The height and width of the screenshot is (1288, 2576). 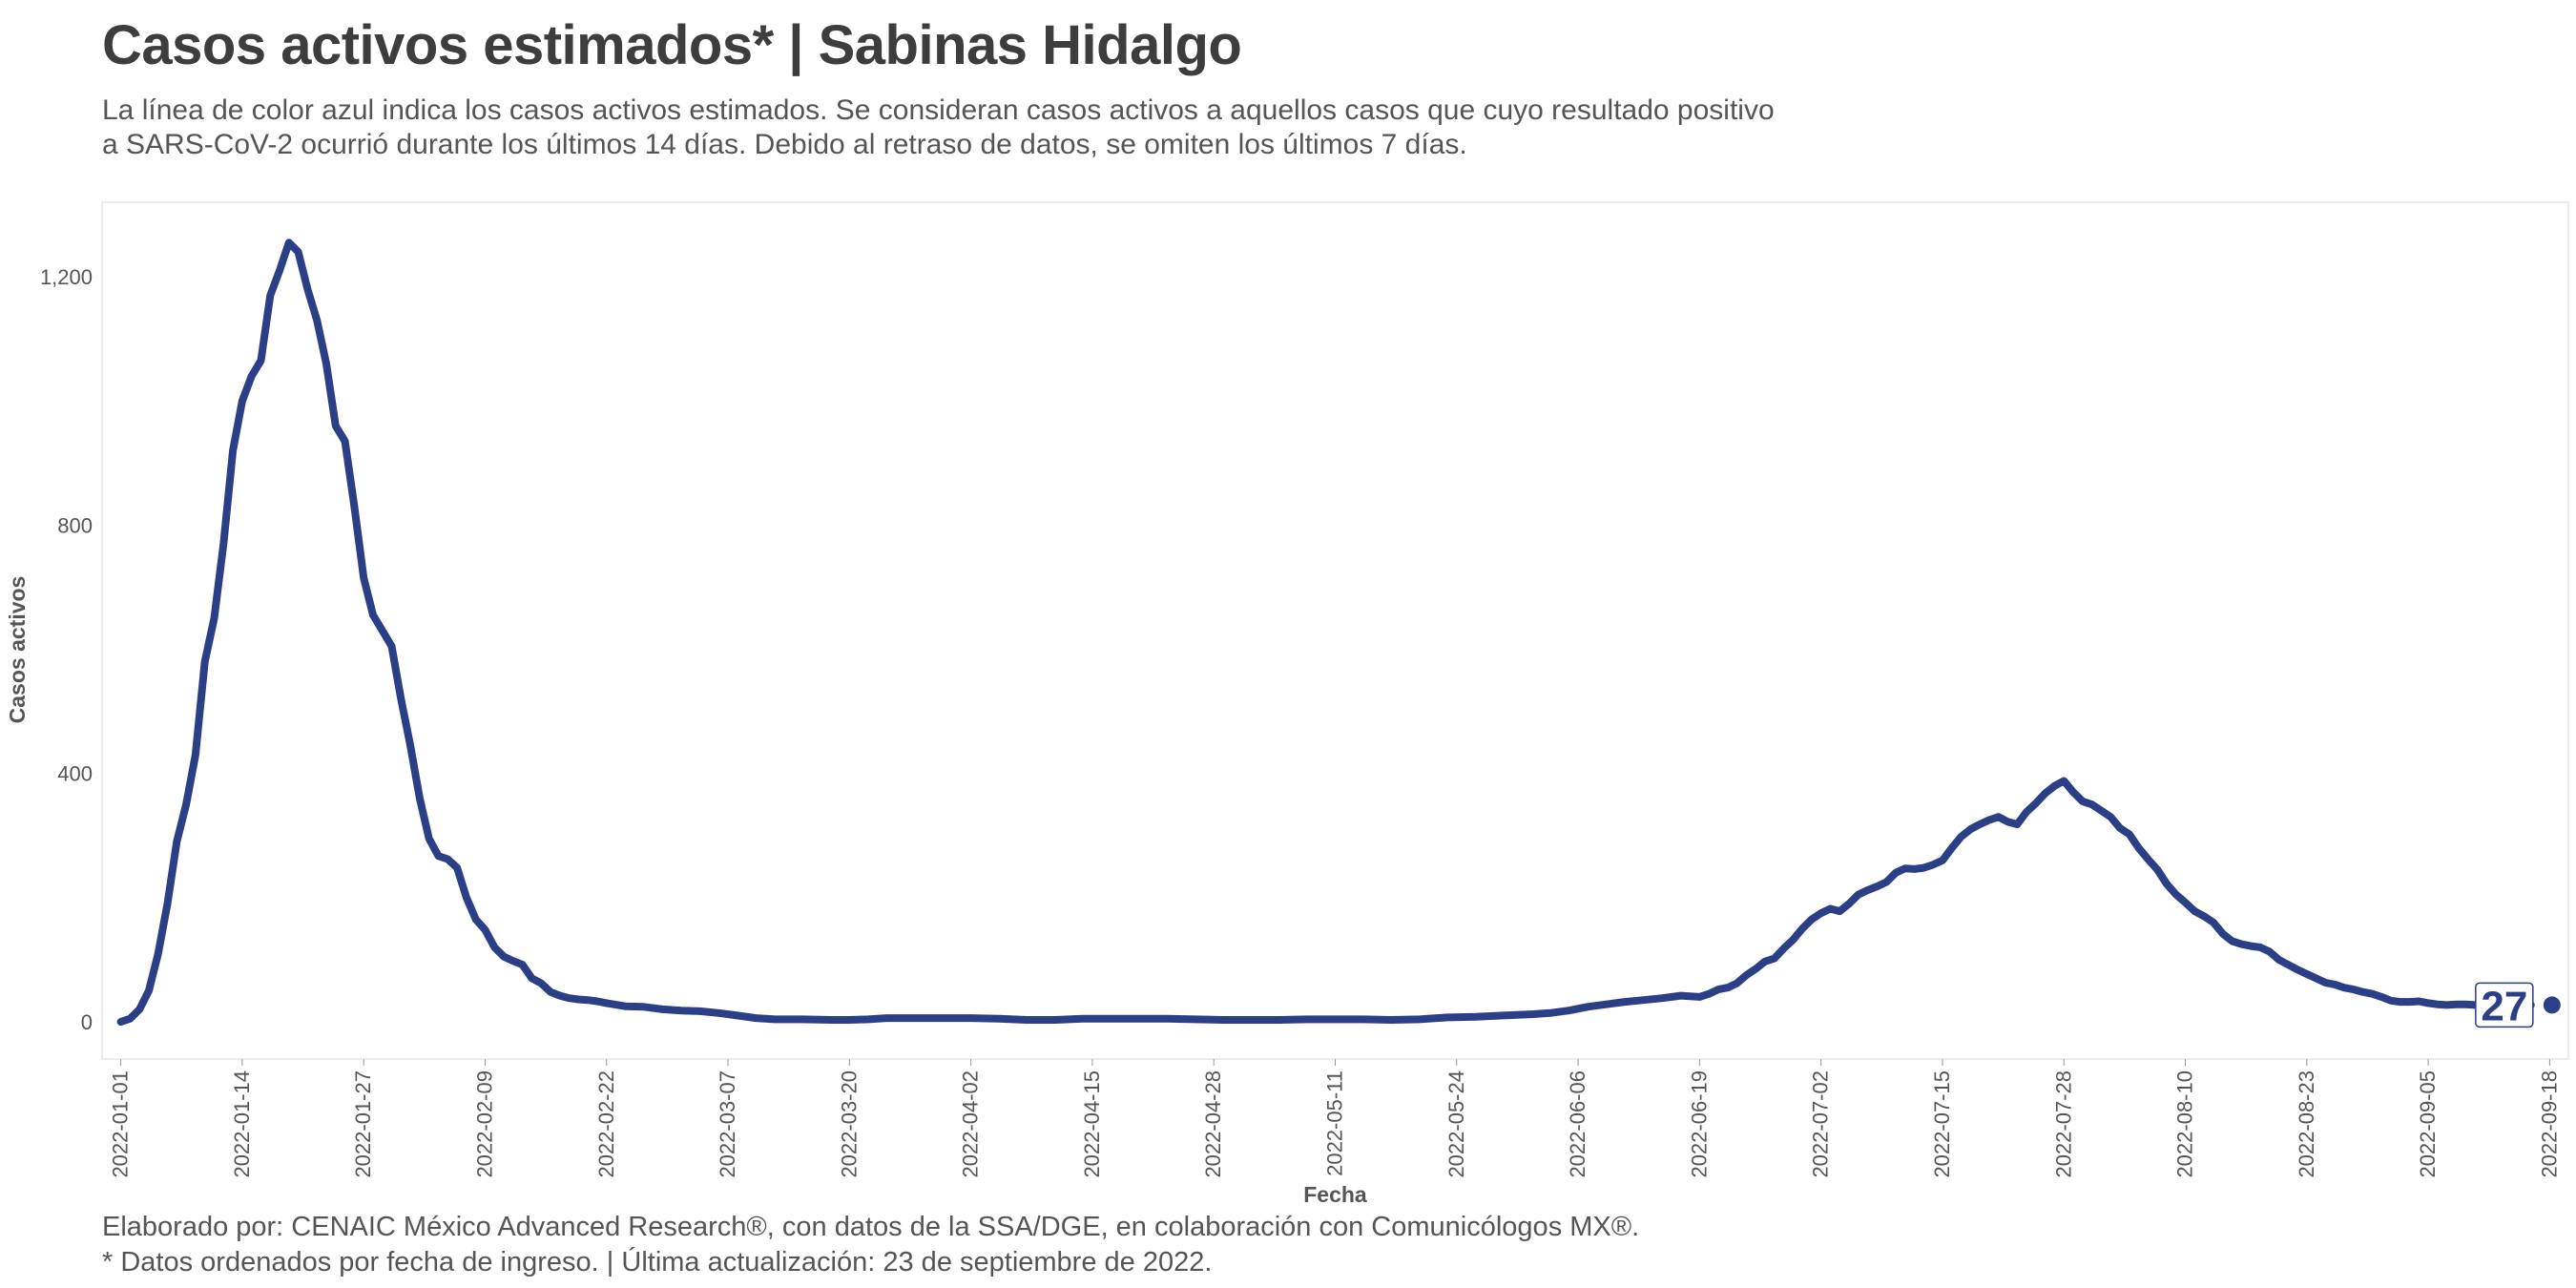 What do you see at coordinates (17, 650) in the screenshot?
I see `y-axis-title: Casos activos` at bounding box center [17, 650].